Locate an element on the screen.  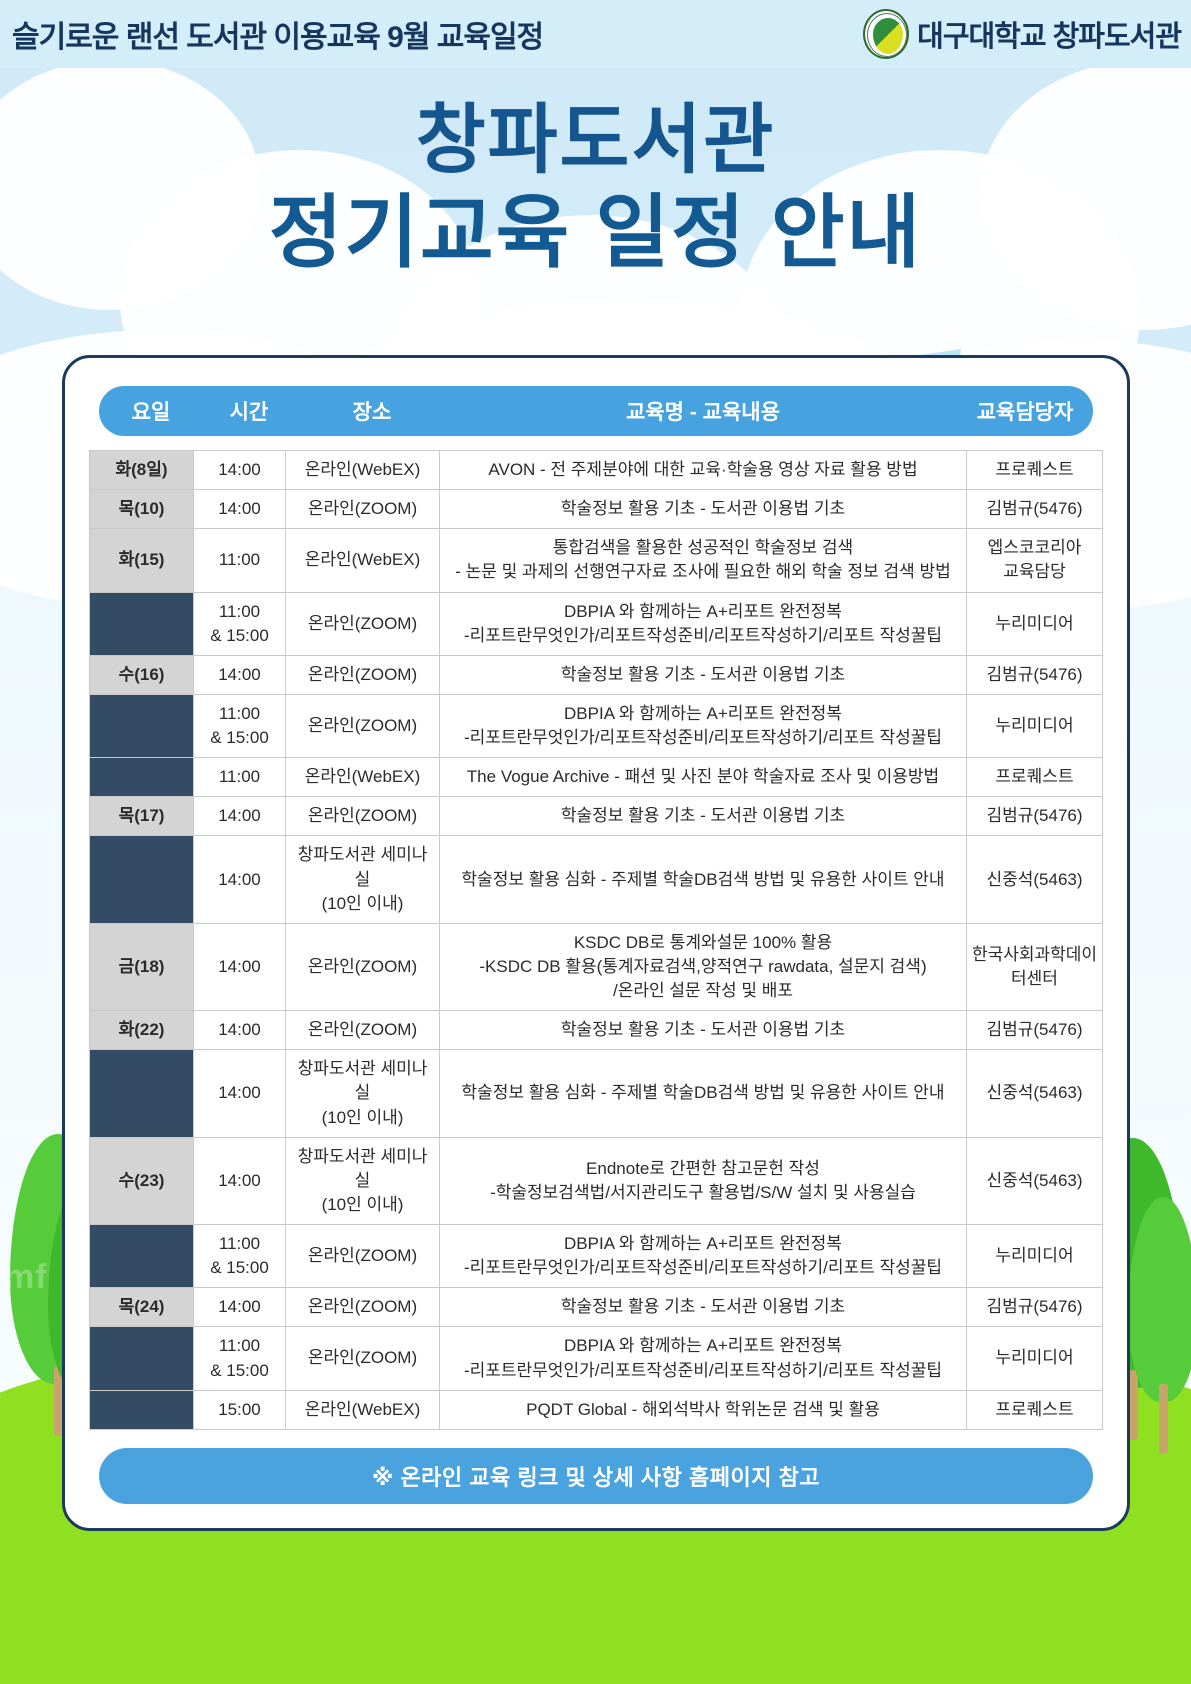
cell-day: 화(15) is located at coordinates (141, 560).